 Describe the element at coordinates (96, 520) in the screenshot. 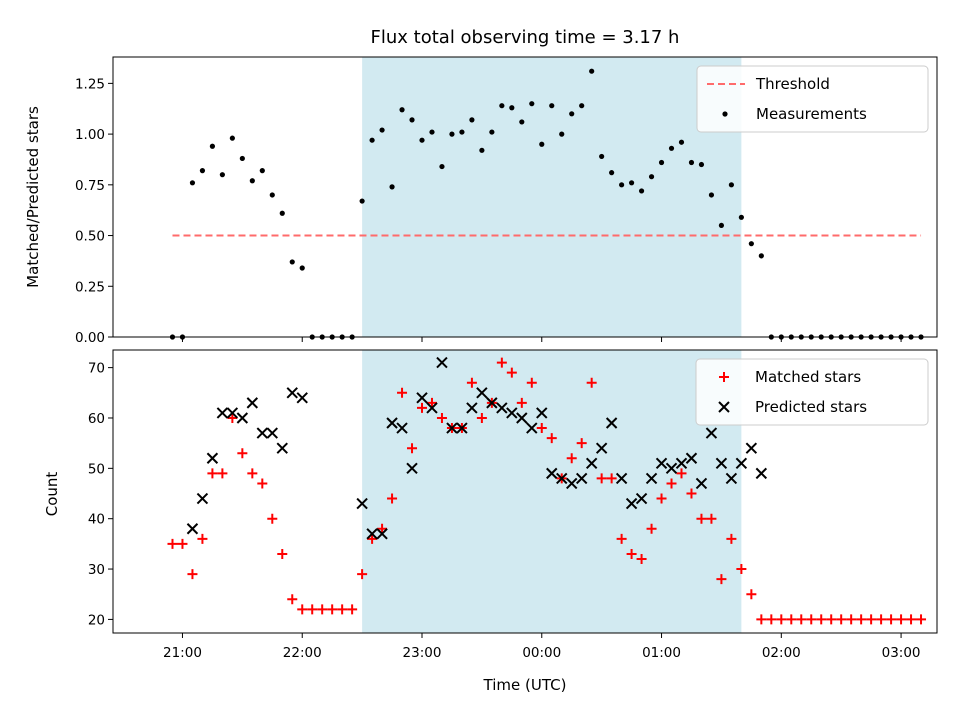

I see `y-tick-label: 40` at that location.